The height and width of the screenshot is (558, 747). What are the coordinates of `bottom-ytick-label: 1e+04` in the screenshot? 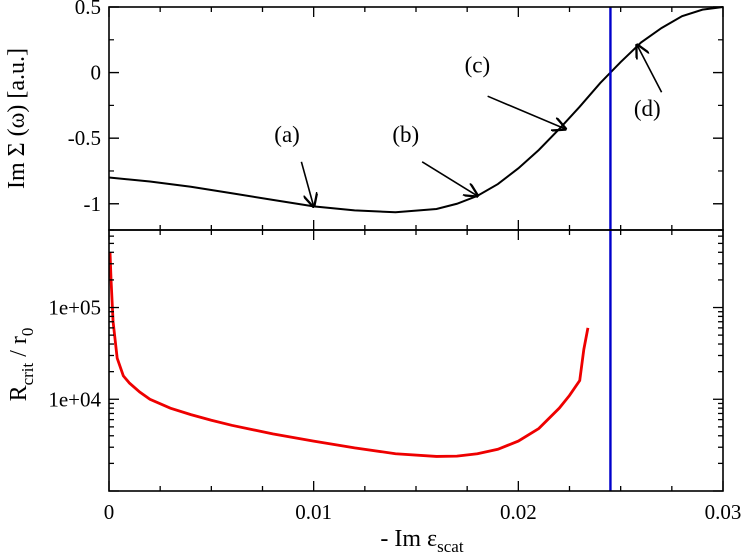 It's located at (74, 399).